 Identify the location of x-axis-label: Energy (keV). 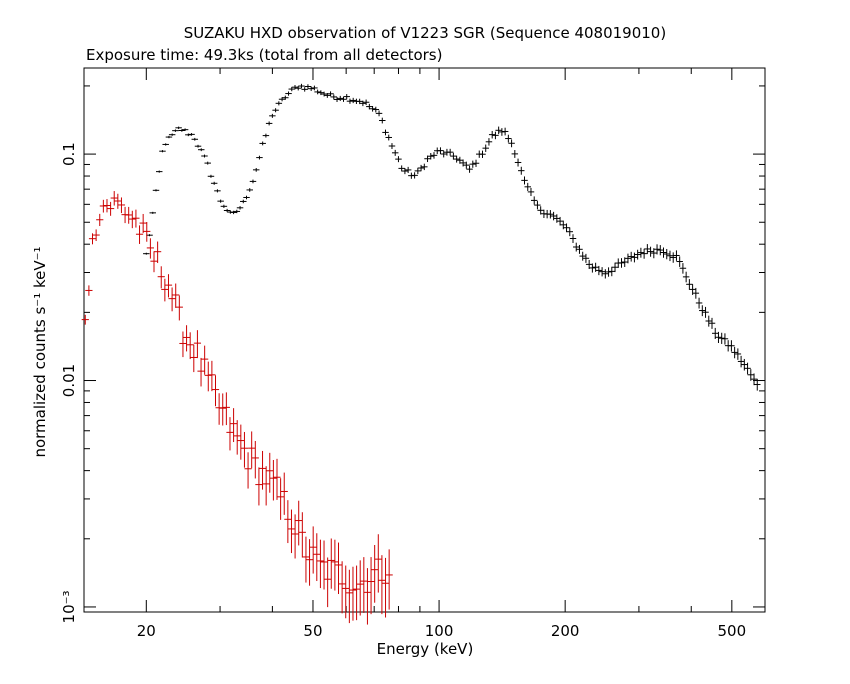
(425, 649).